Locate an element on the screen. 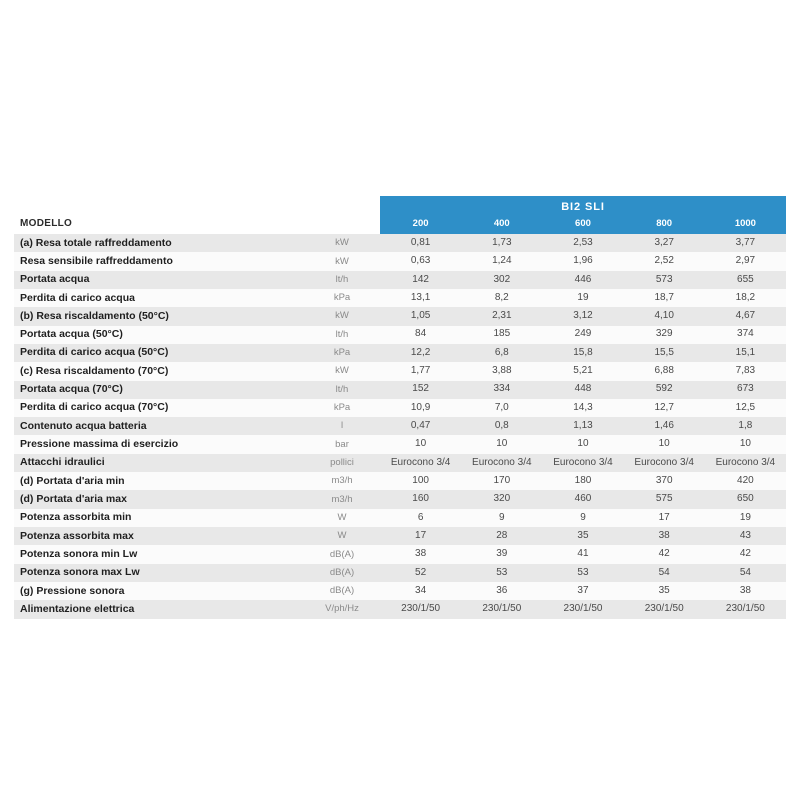 The image size is (800, 800). row-label: (g) Pressione sonora is located at coordinates (72, 590).